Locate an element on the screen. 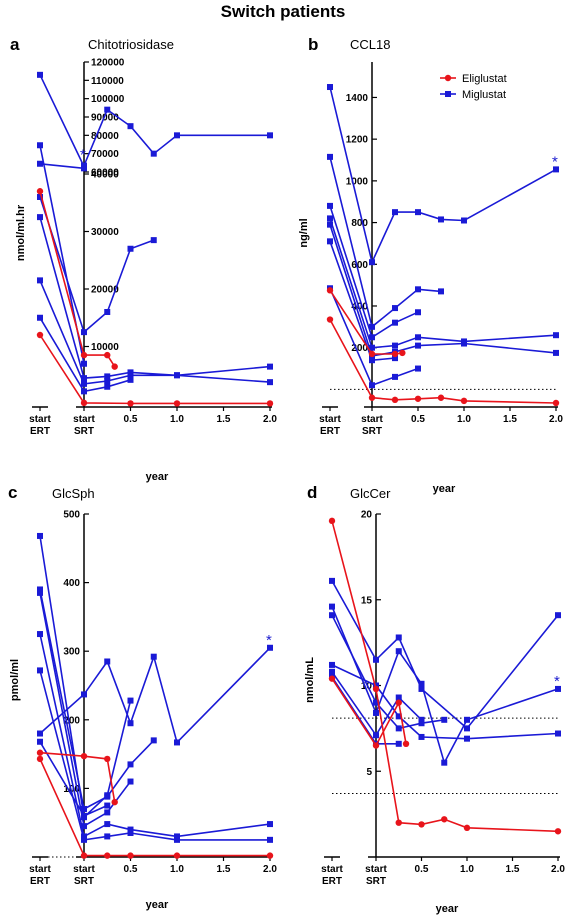 The height and width of the screenshot is (917, 567). y-tick-label: 80000 is located at coordinates (105, 136).